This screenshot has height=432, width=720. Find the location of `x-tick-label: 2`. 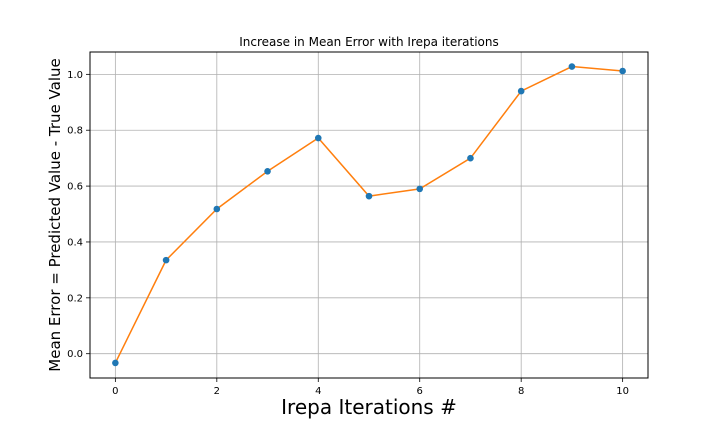

x-tick-label: 2 is located at coordinates (217, 391).